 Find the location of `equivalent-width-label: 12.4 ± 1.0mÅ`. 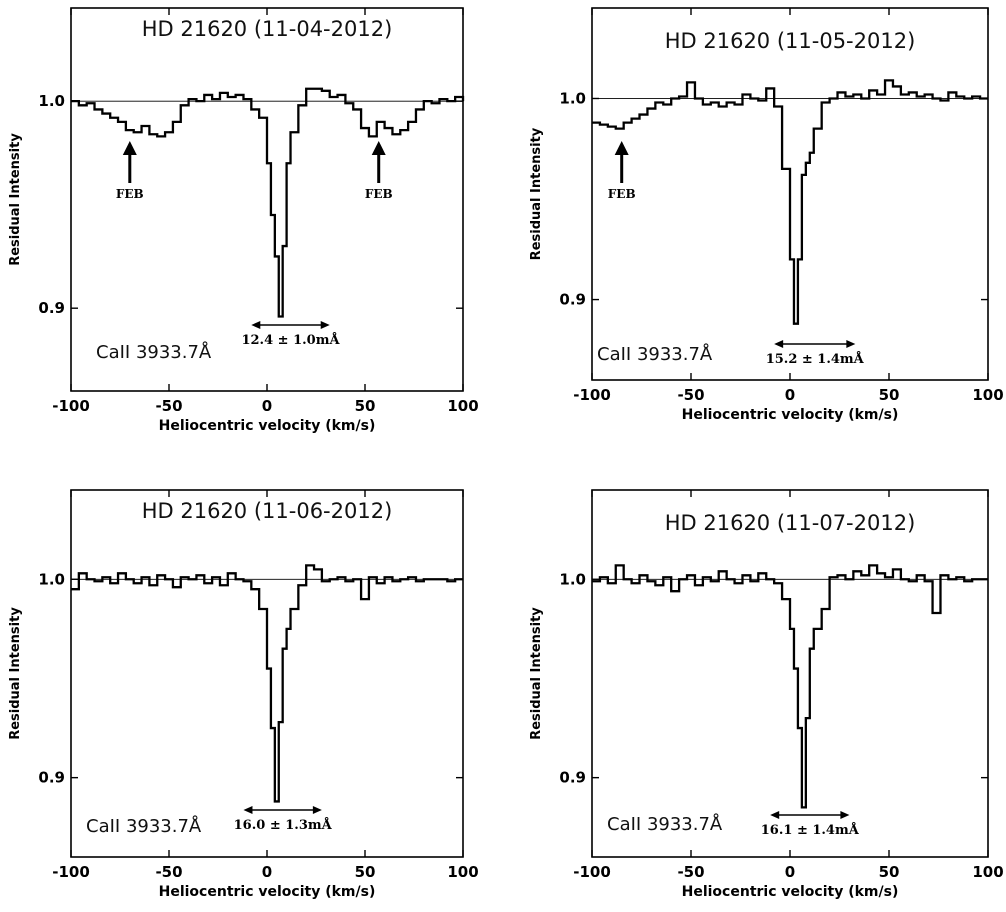

equivalent-width-label: 12.4 ± 1.0mÅ is located at coordinates (290, 340).